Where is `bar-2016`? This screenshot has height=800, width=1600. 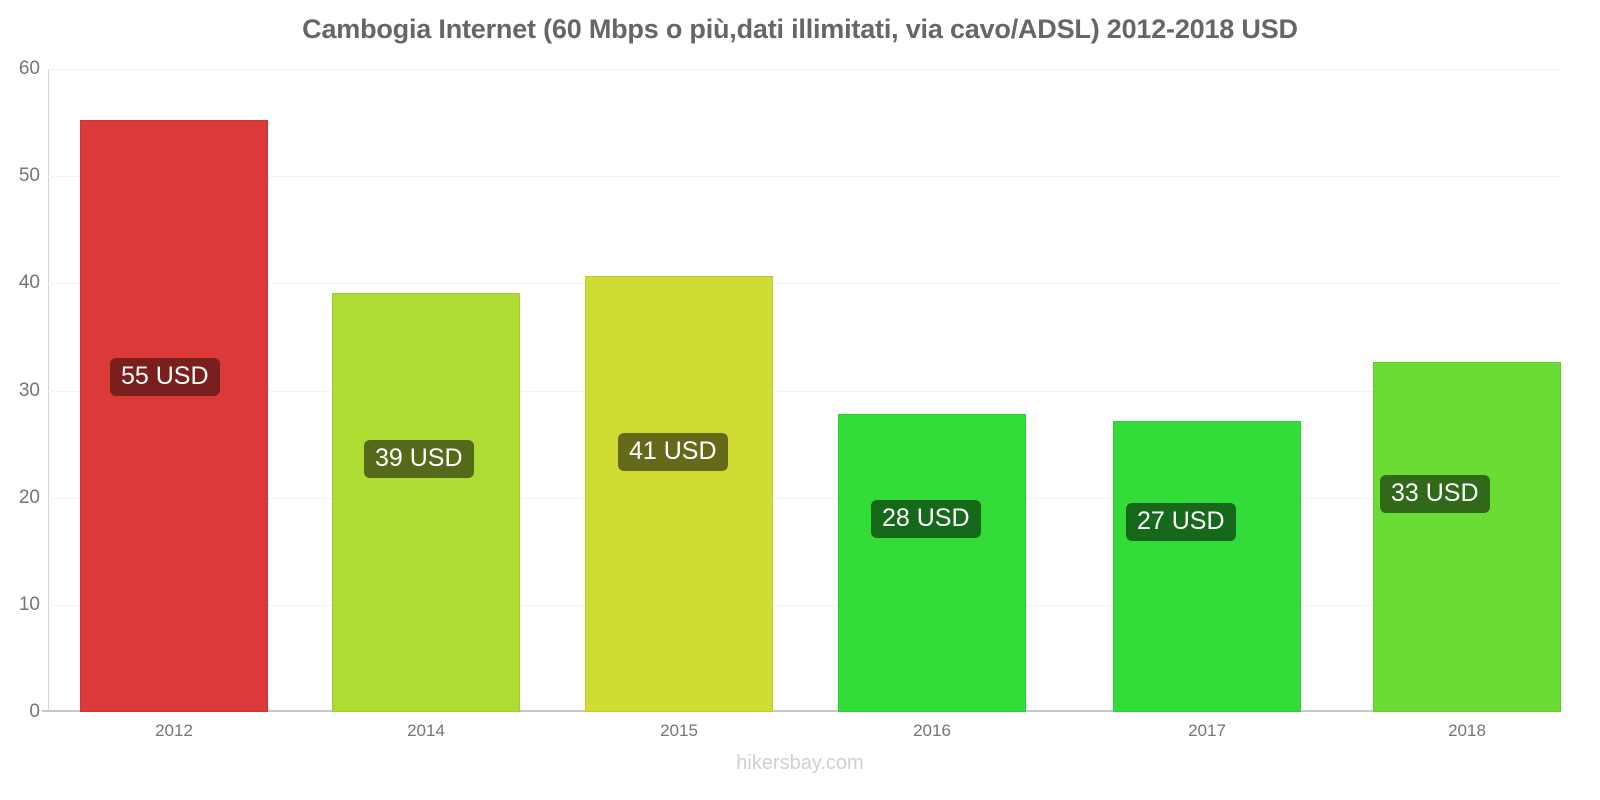
bar-2016 is located at coordinates (932, 563).